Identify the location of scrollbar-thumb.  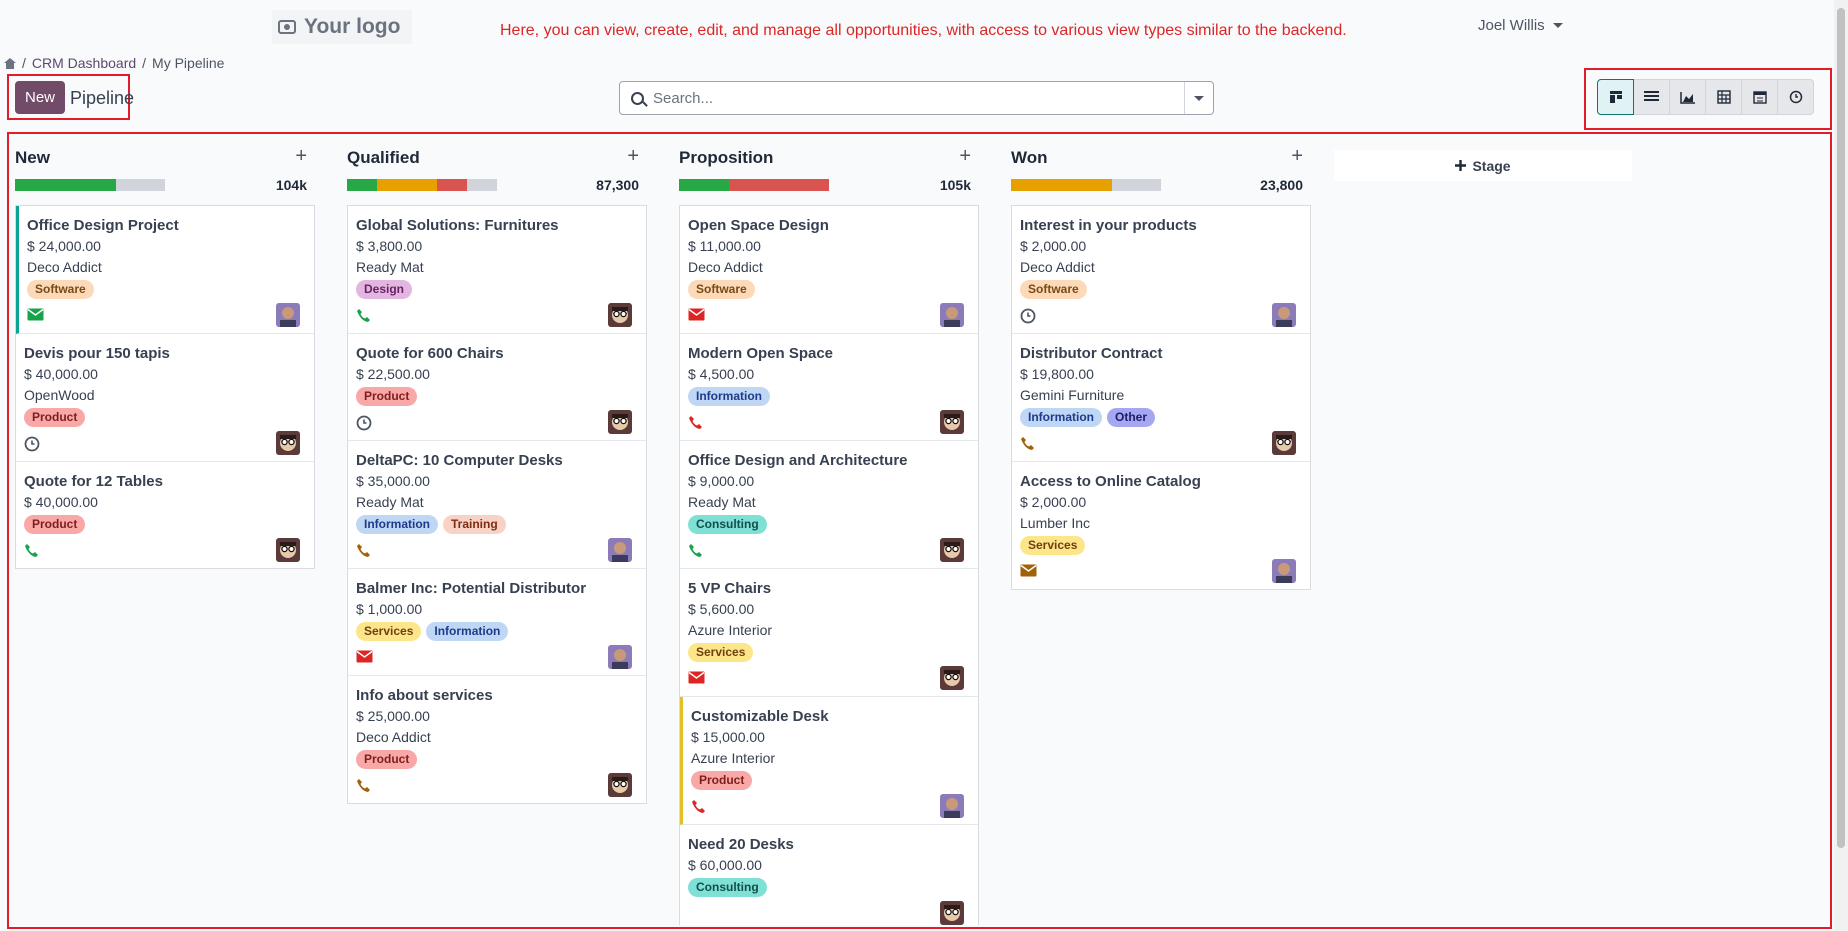
(1841, 428).